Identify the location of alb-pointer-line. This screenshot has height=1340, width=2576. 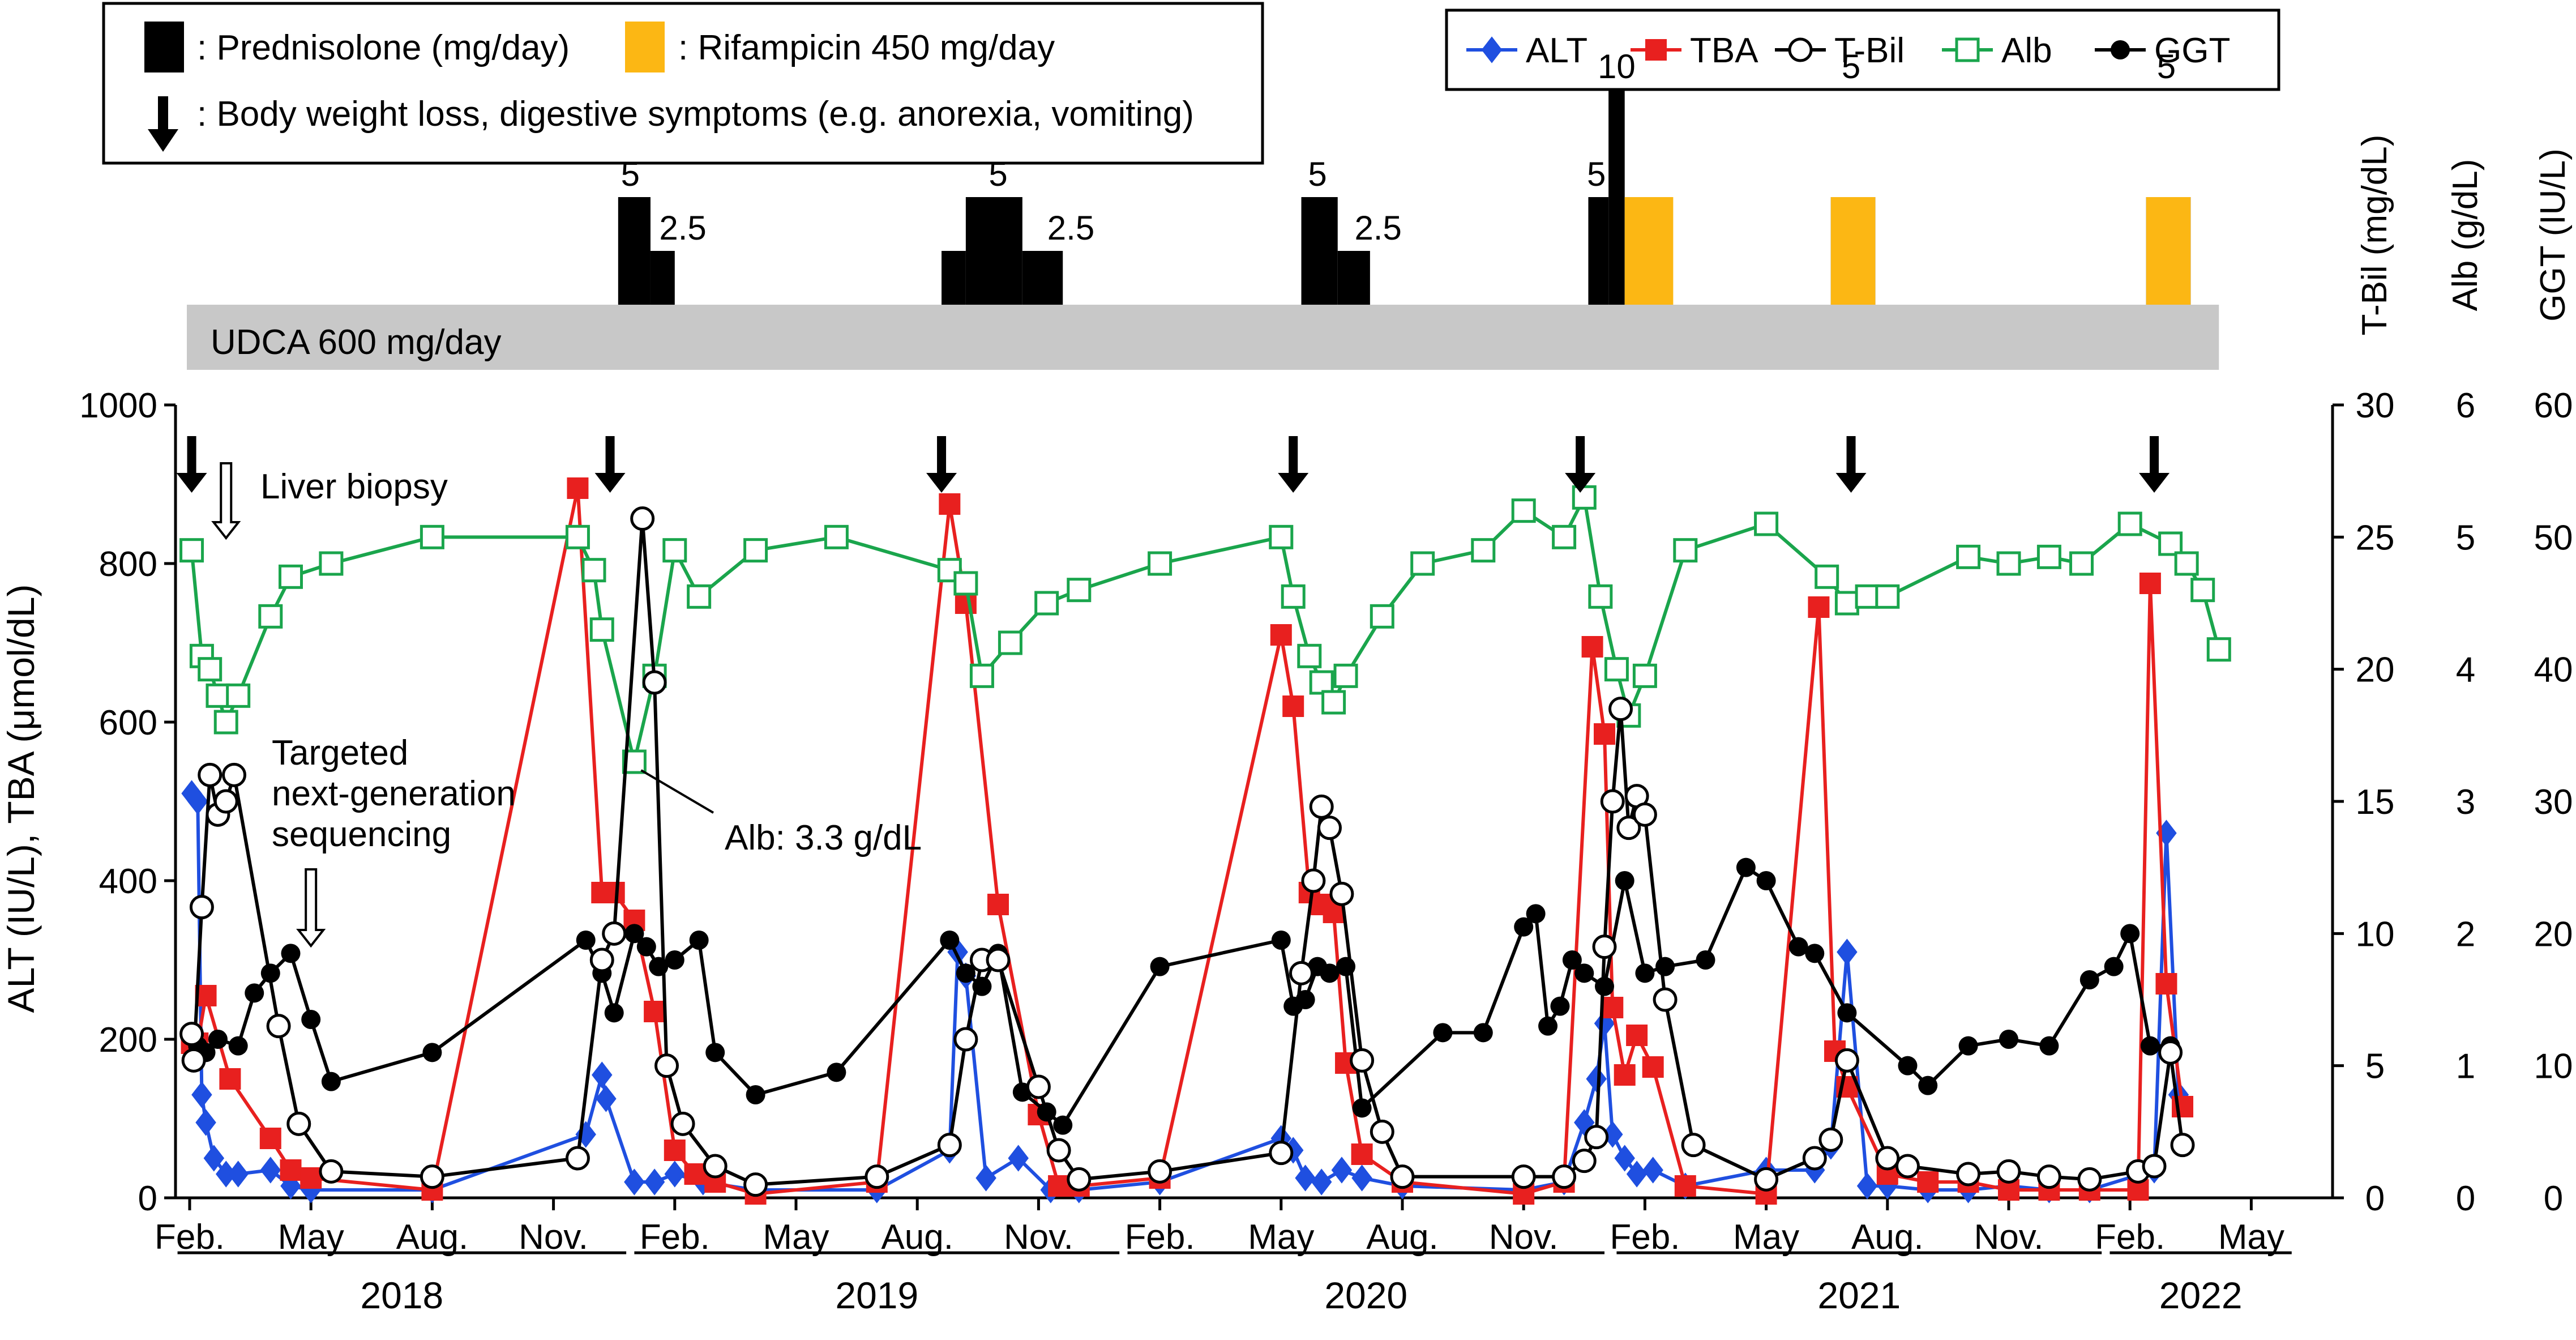
(677, 792).